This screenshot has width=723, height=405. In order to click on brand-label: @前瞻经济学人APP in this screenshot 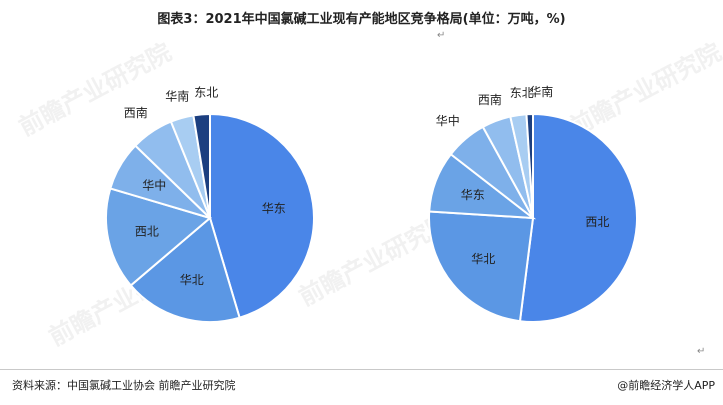, I will do `click(666, 385)`.